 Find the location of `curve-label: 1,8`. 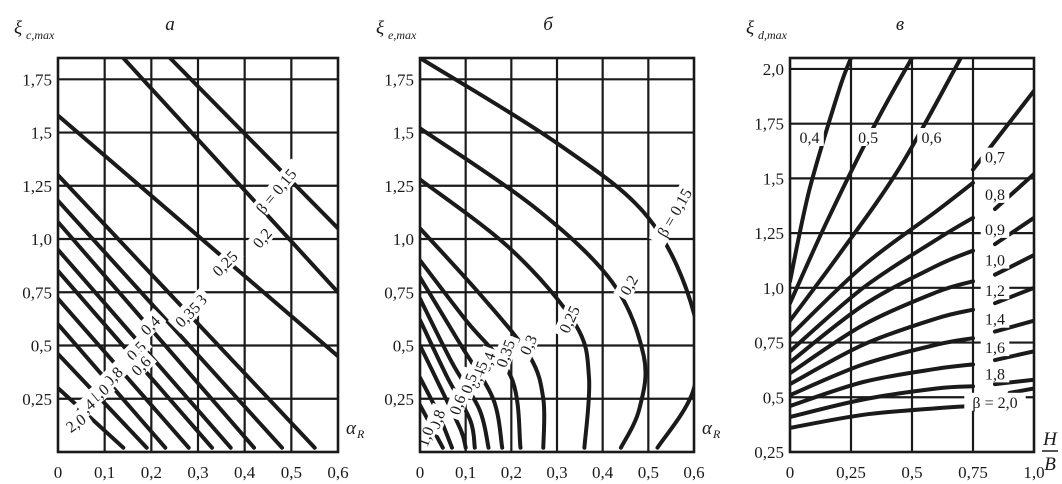

curve-label: 1,8 is located at coordinates (995, 374).